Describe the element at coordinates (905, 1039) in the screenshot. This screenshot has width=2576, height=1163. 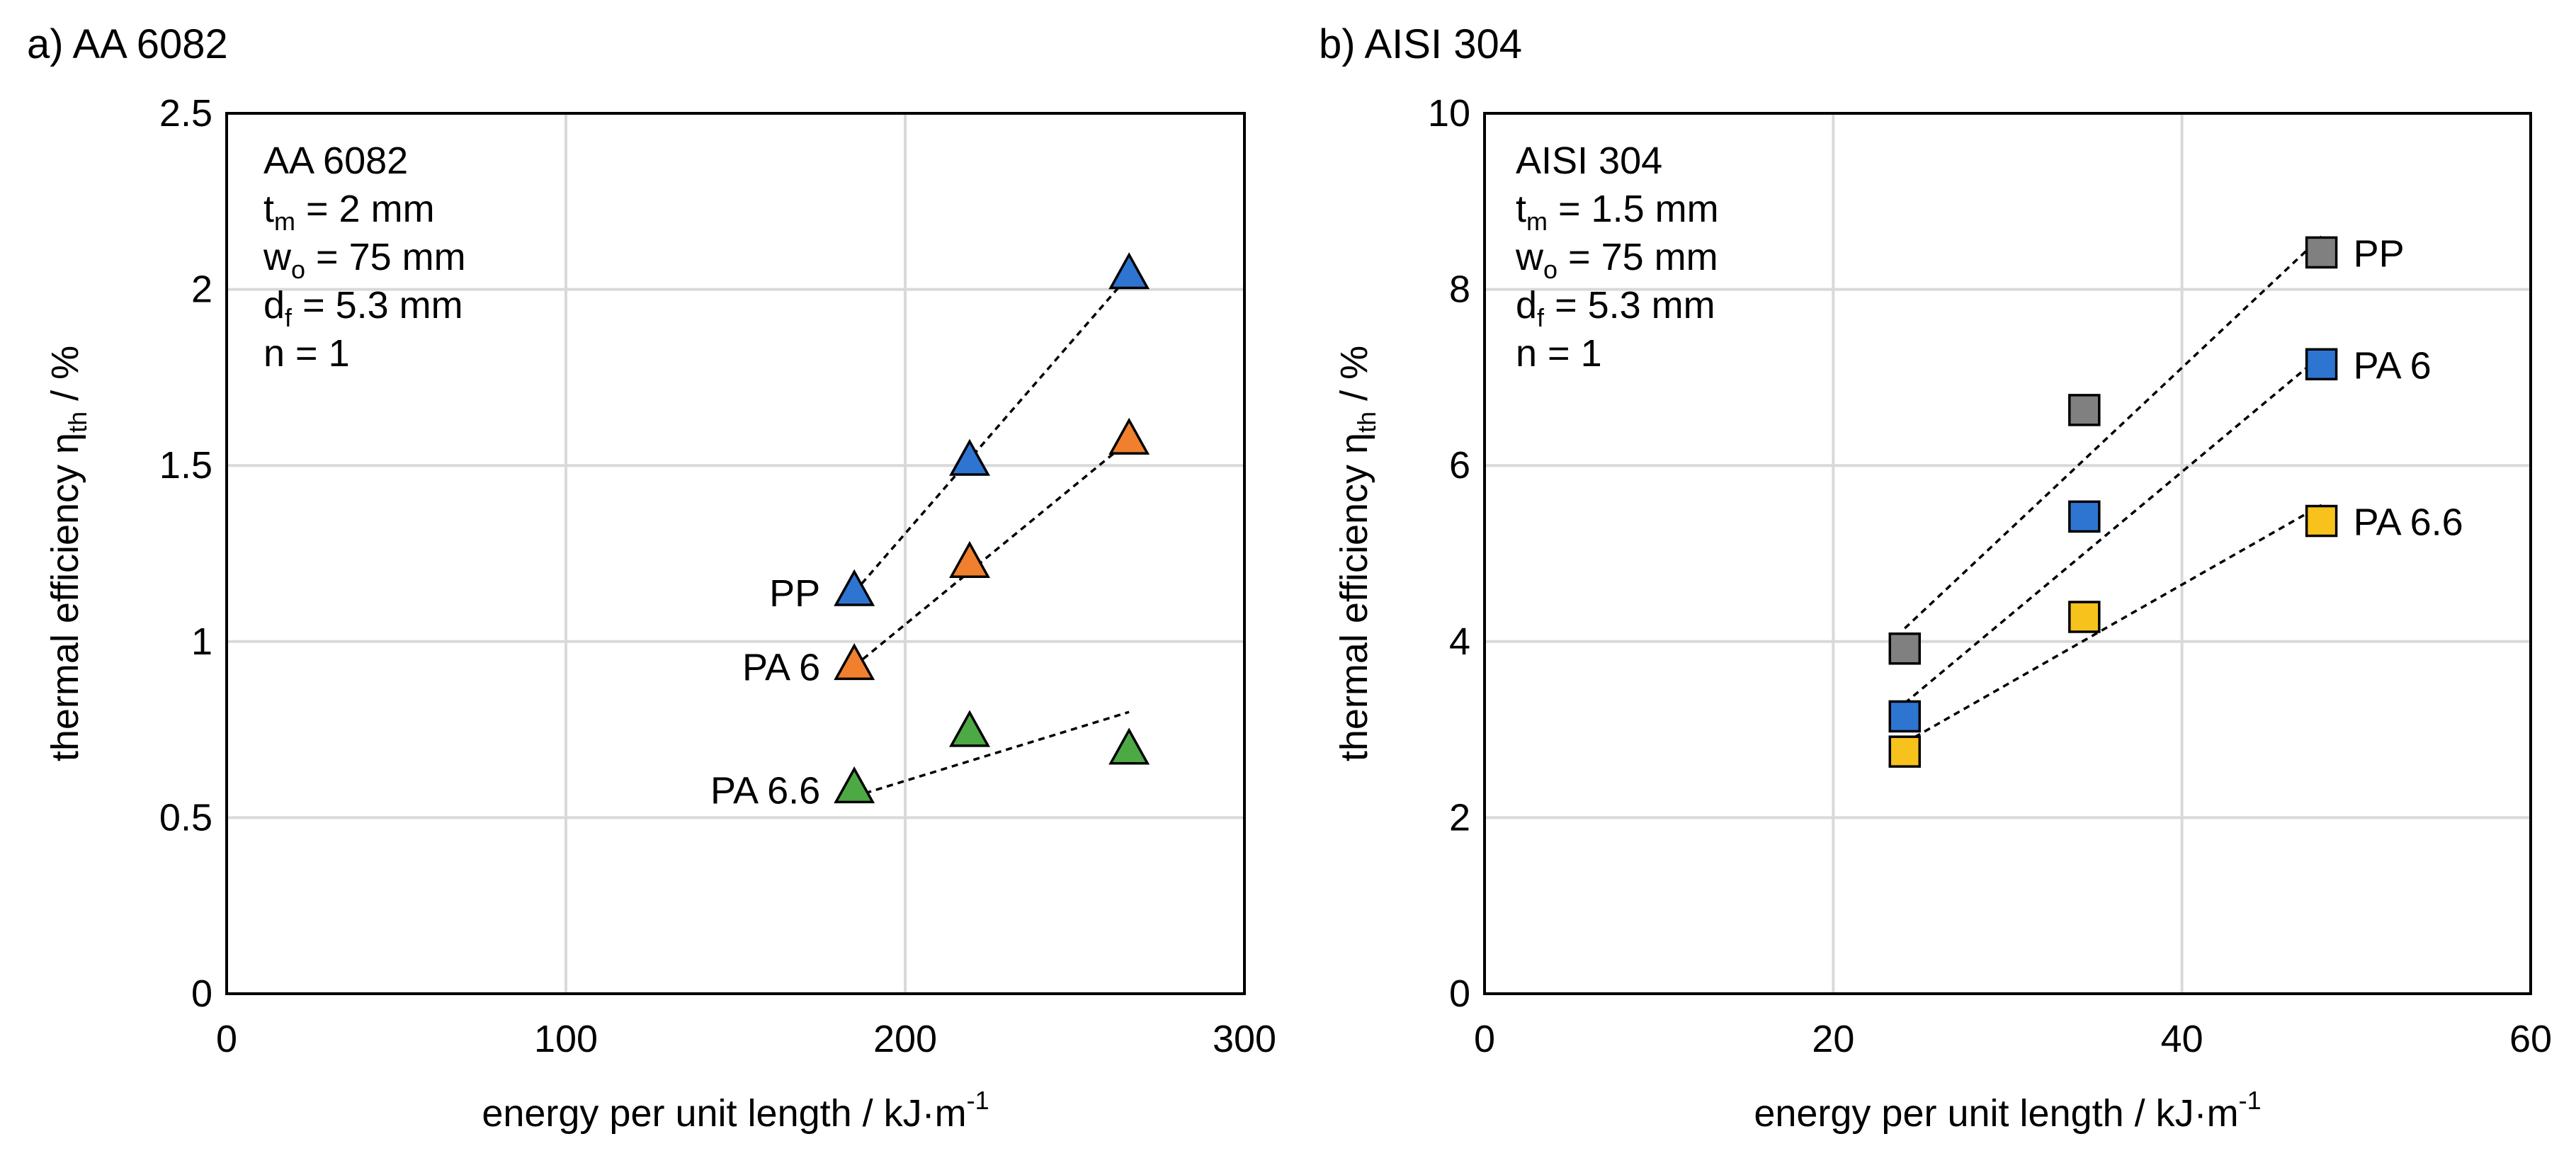
I see `x-tick-label: 200` at that location.